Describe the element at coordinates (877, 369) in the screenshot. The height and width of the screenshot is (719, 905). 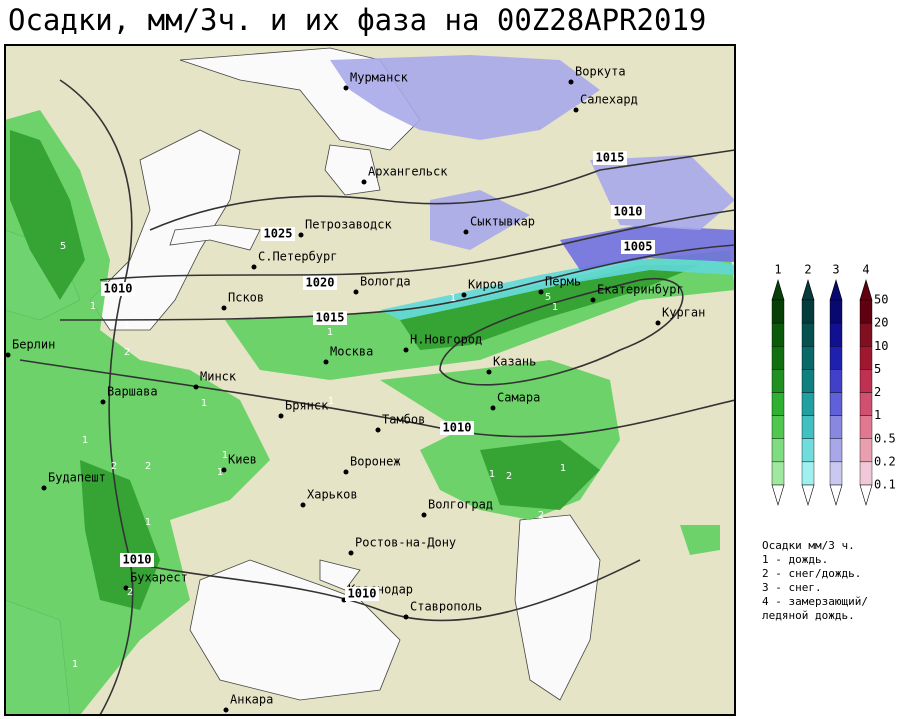
I see `legend-scale-label: 5` at that location.